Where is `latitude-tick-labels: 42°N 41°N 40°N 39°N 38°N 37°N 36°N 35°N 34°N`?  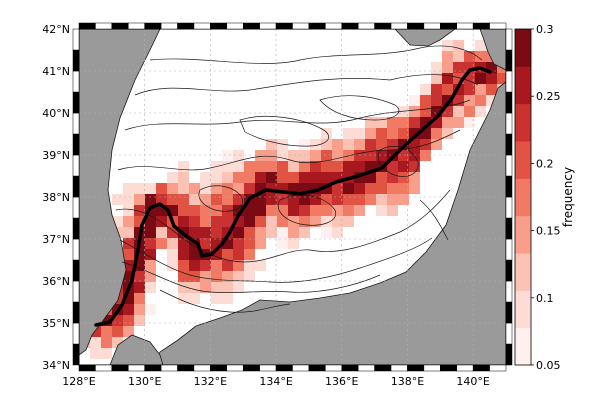 latitude-tick-labels: 42°N 41°N 40°N 39°N 38°N 37°N 36°N 35°N 34°N is located at coordinates (56, 197).